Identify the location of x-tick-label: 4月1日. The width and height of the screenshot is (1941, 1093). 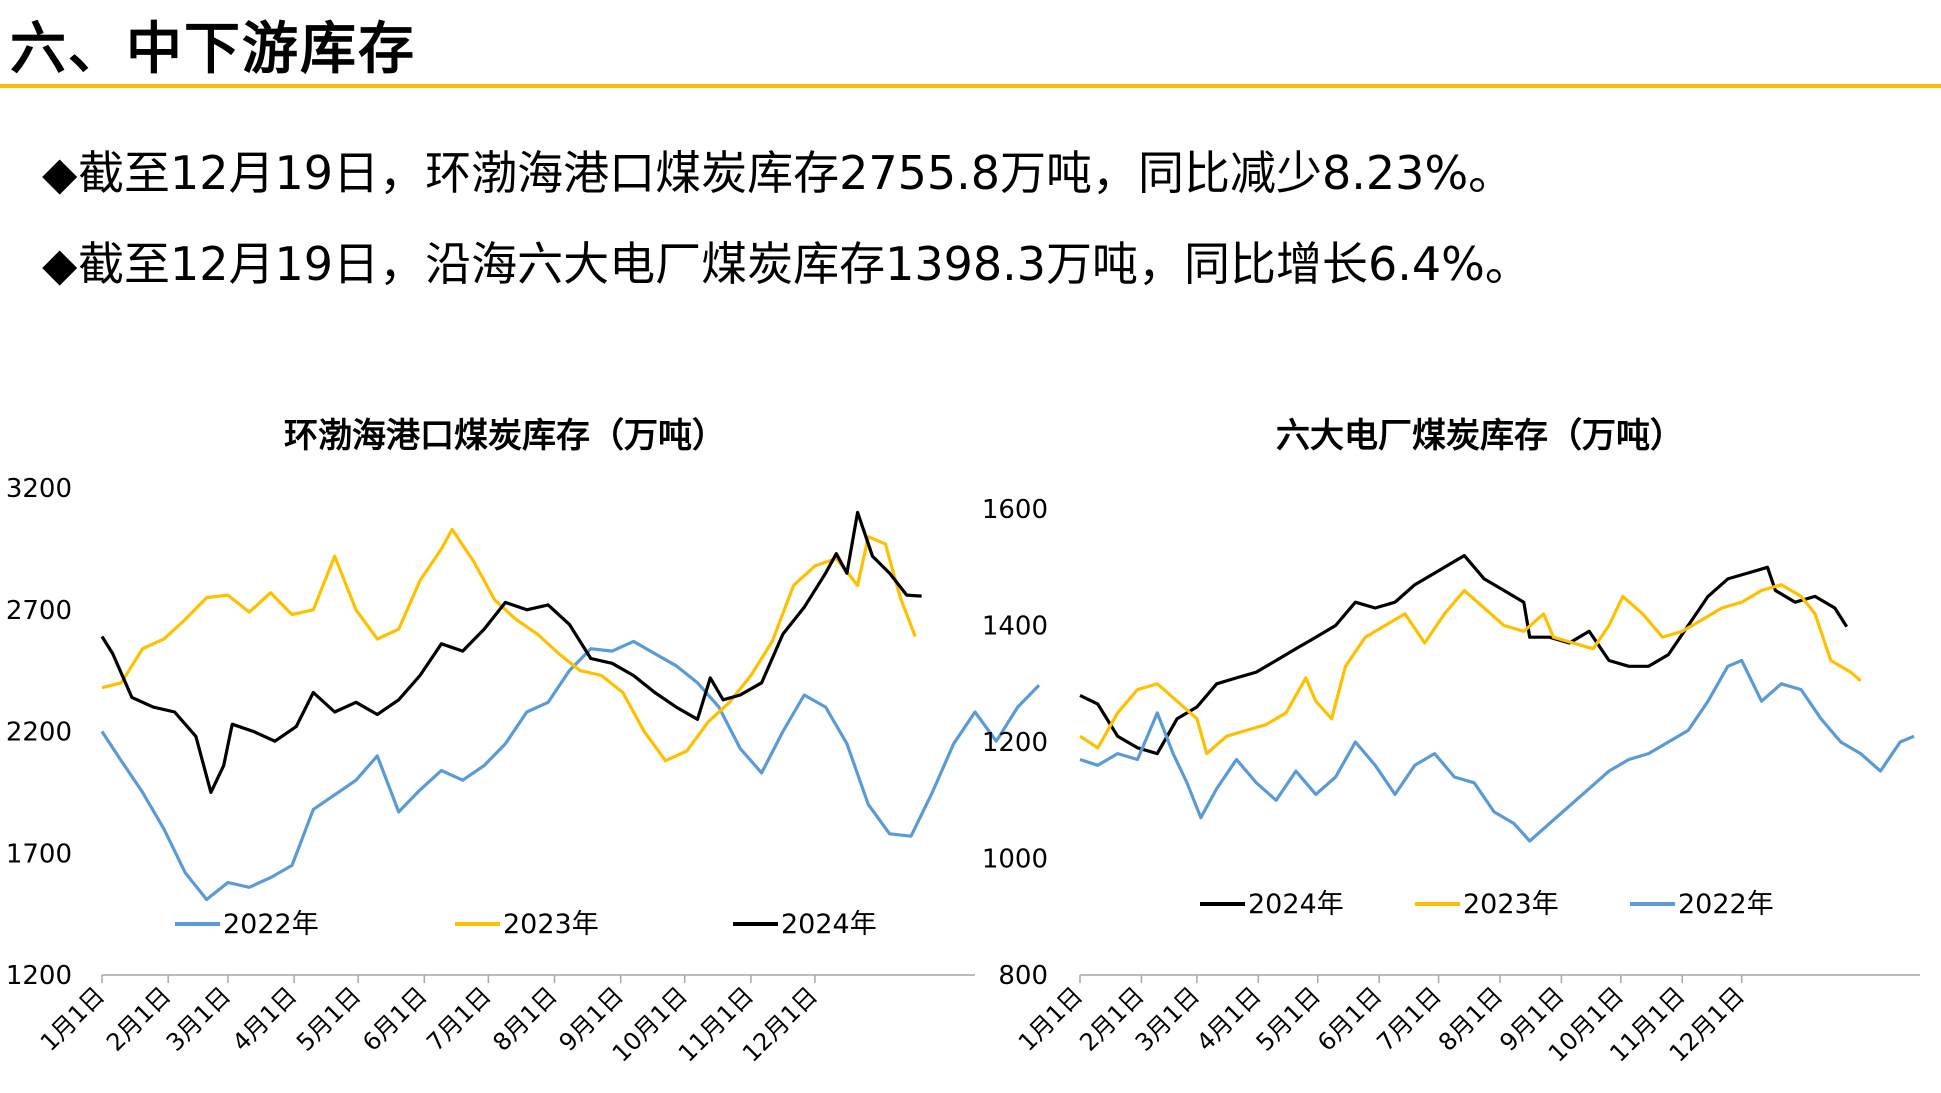
(264, 1018).